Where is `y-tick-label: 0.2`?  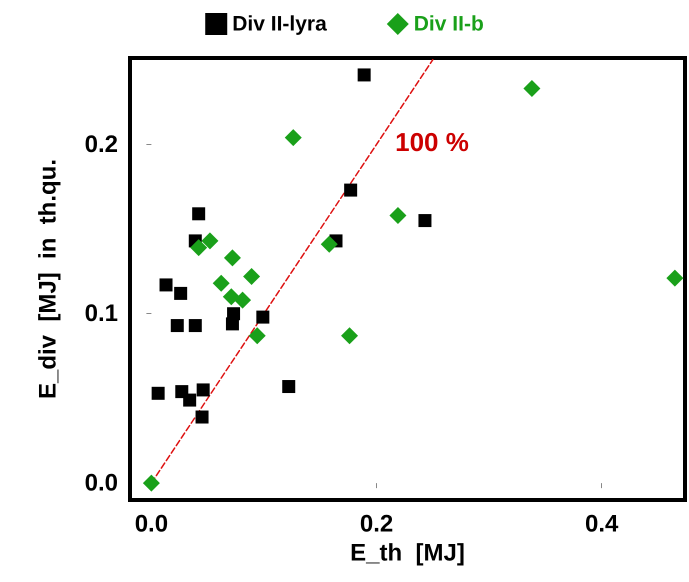
y-tick-label: 0.2 is located at coordinates (101, 144).